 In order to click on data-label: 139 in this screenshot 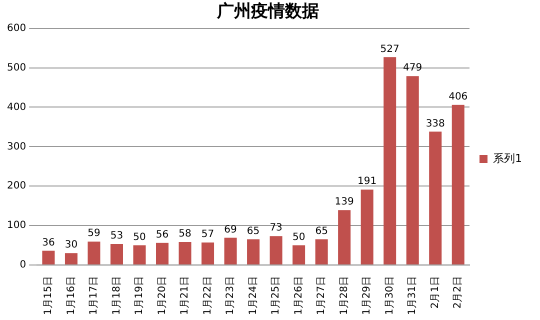, I will do `click(344, 202)`.